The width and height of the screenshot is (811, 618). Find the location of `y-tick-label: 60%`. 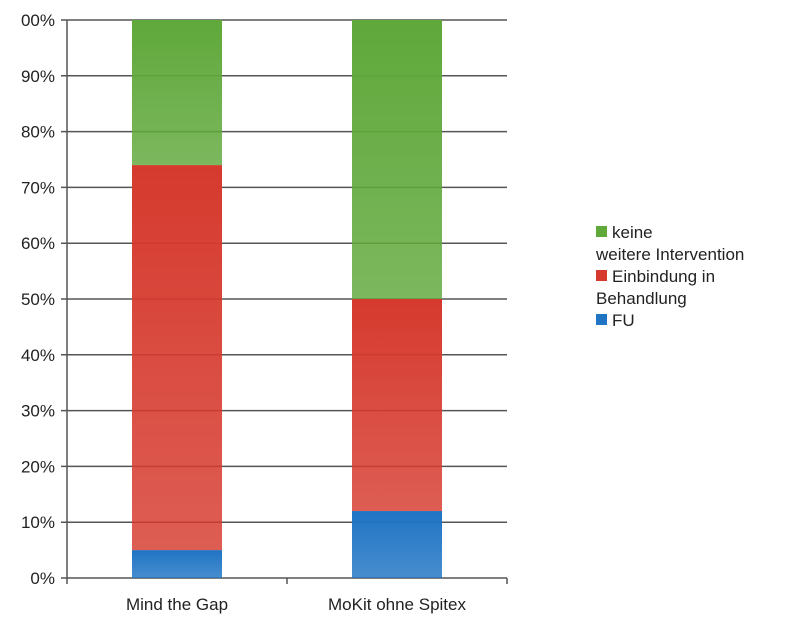

y-tick-label: 60% is located at coordinates (38, 243).